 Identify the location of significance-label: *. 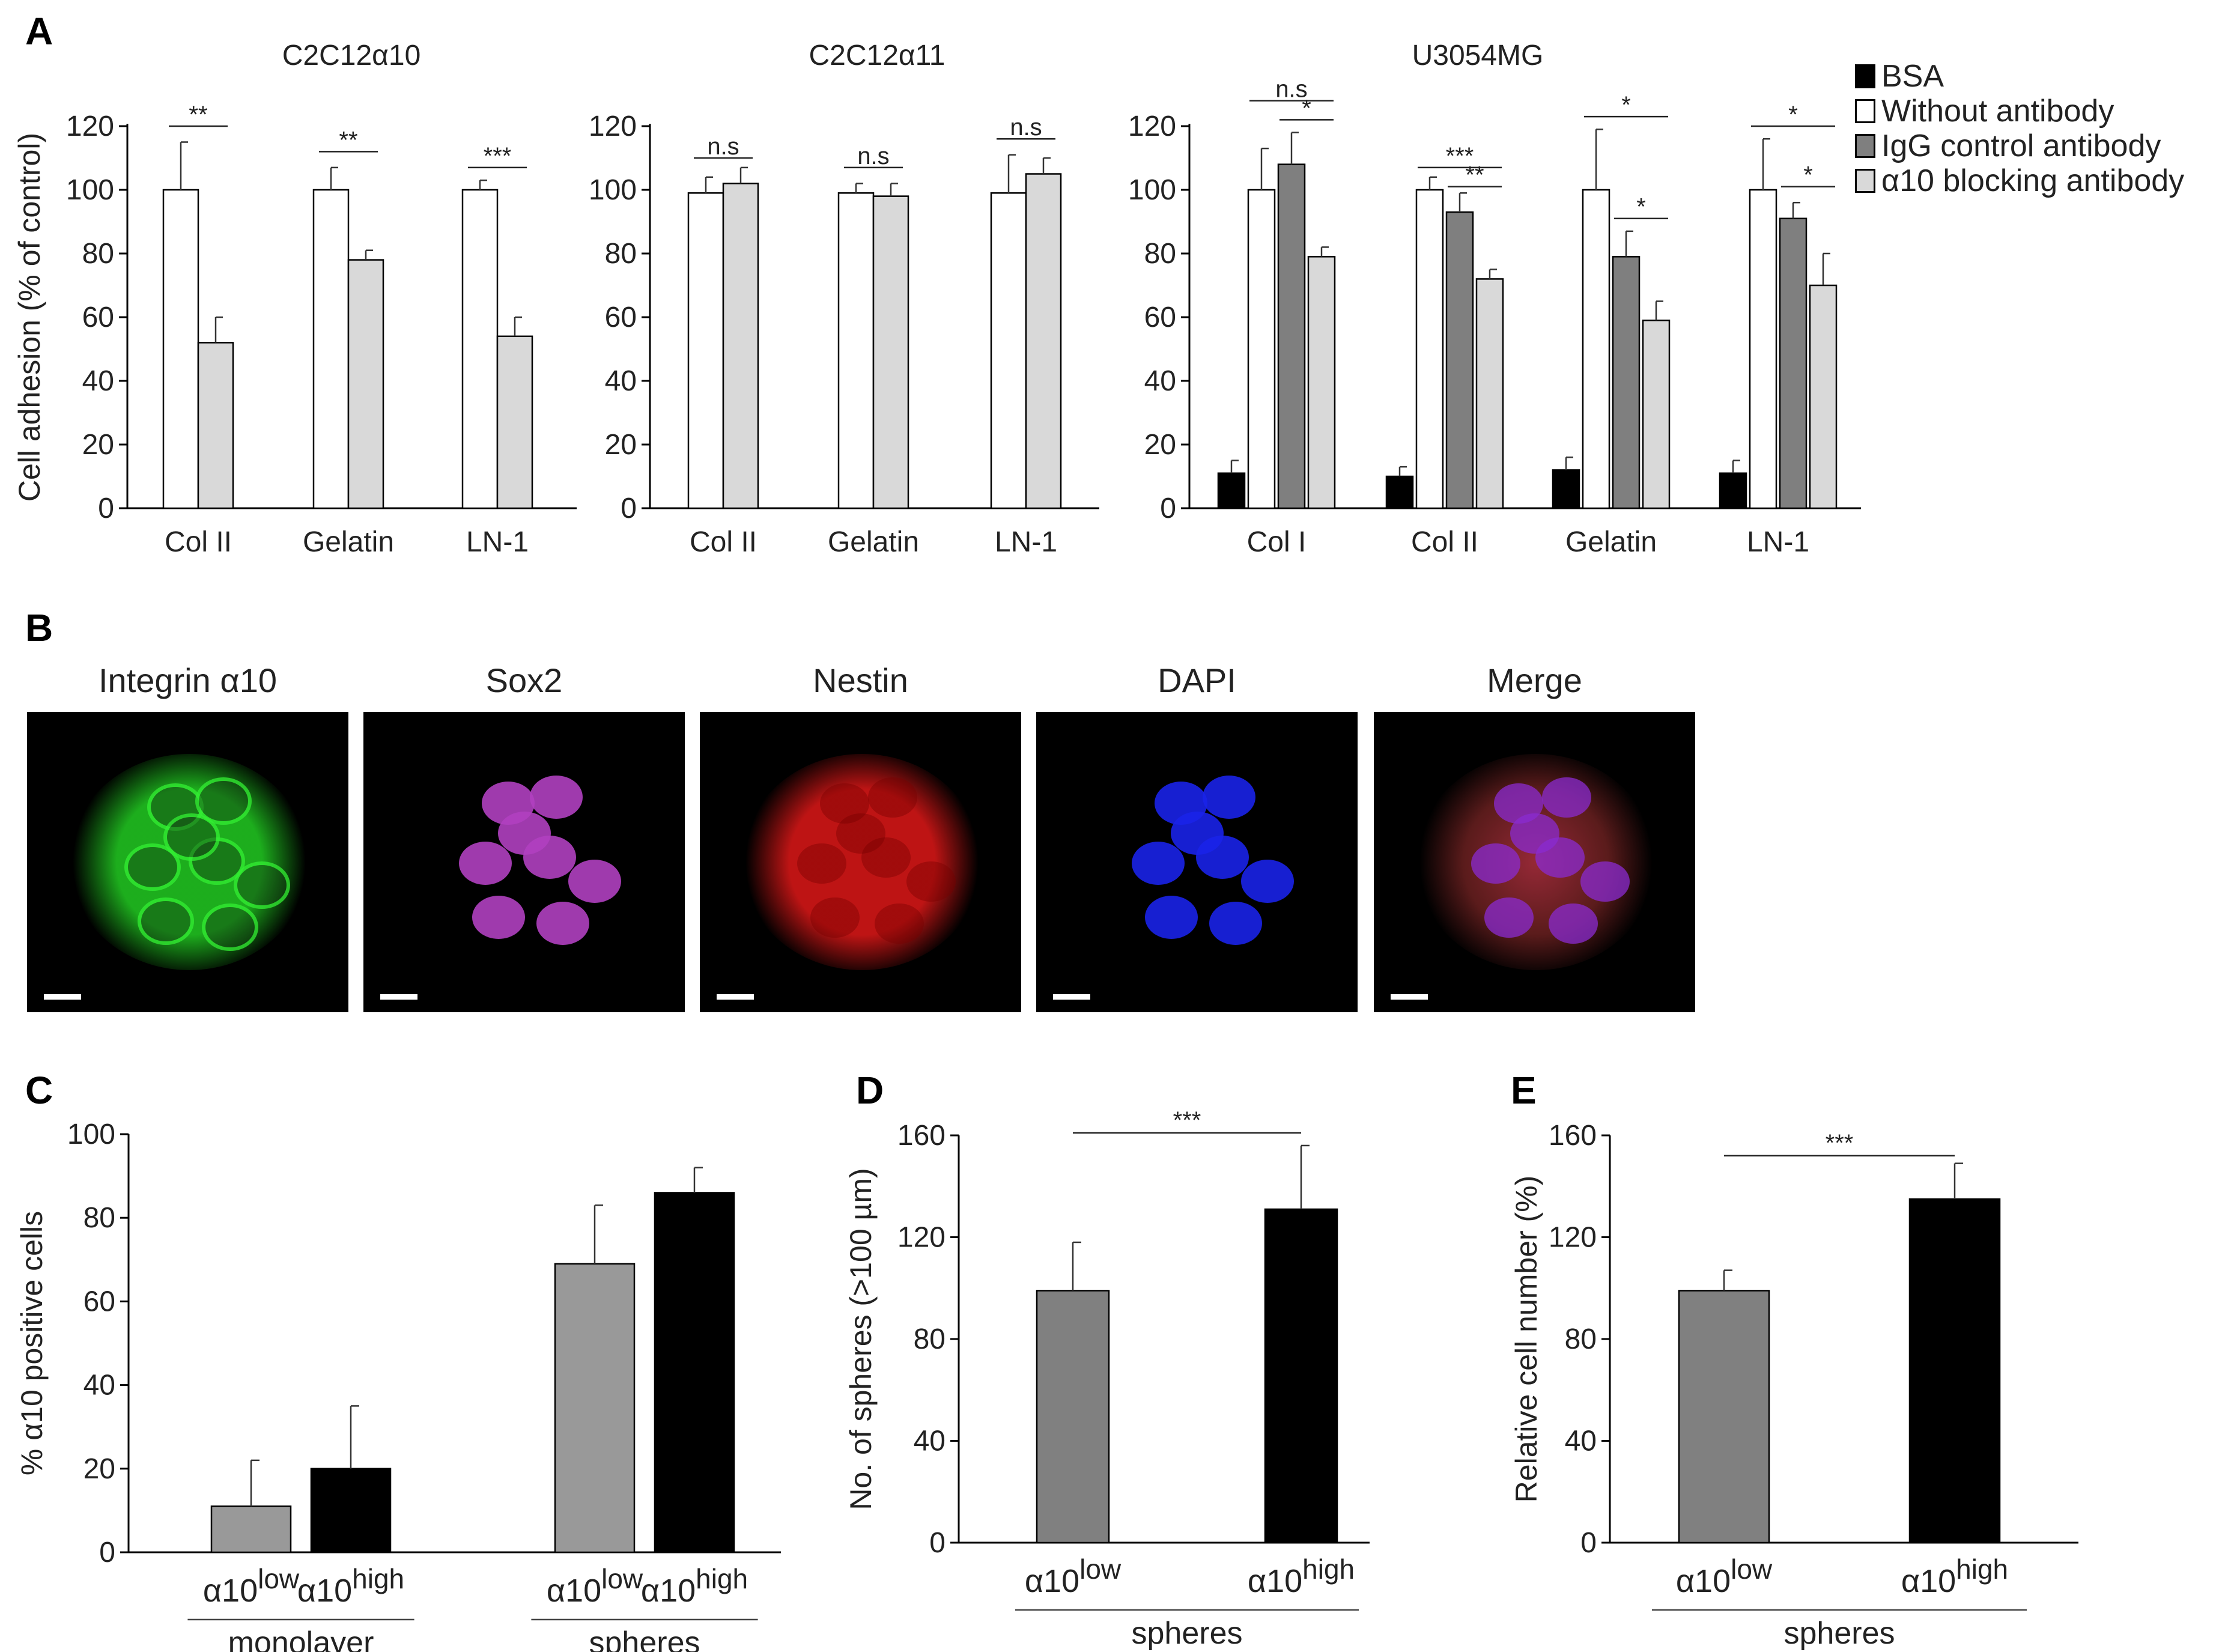
(1306, 108).